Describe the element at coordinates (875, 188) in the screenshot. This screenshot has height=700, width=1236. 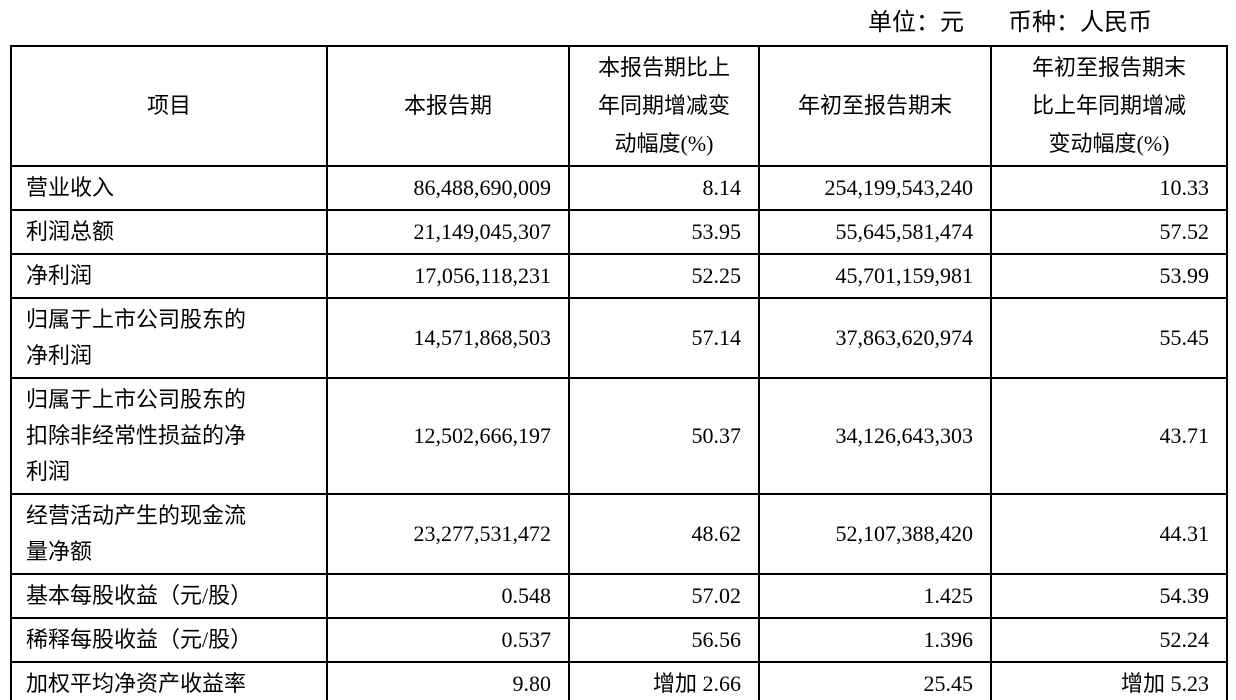
I see `ytd-cell: 254,199,543,240` at that location.